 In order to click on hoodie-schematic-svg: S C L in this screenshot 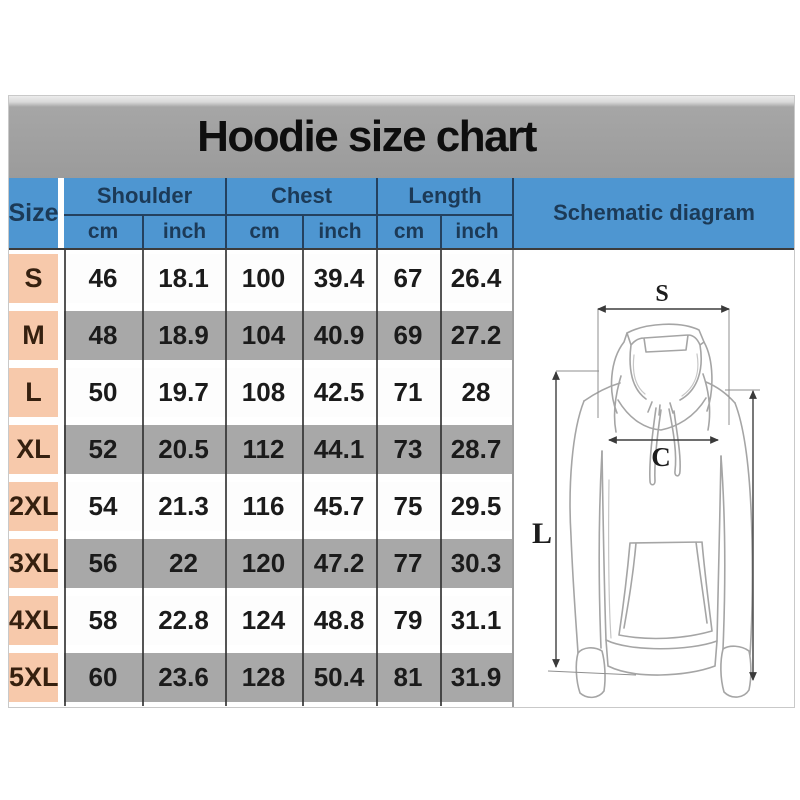, I will do `click(646, 490)`.